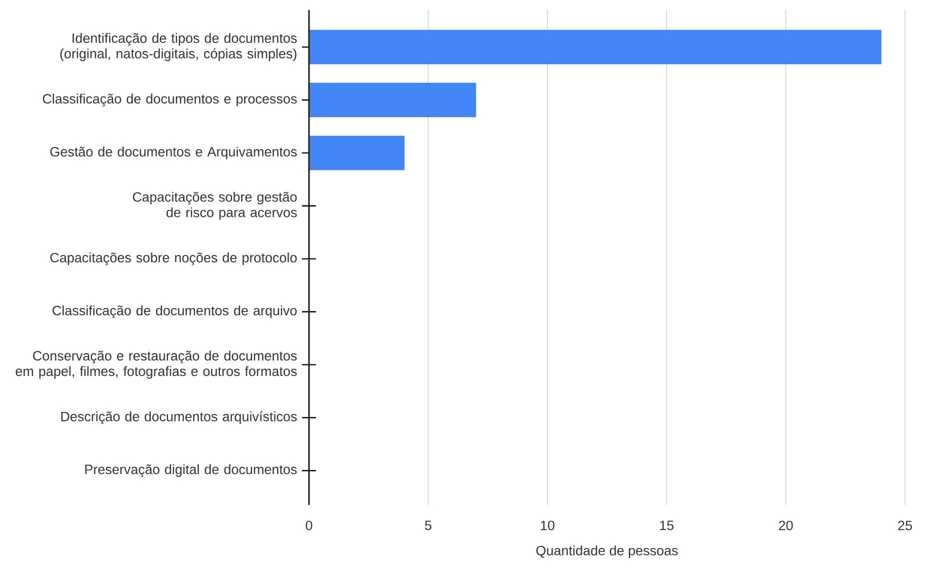  Describe the element at coordinates (667, 525) in the screenshot. I see `x-tick-label: 15` at that location.